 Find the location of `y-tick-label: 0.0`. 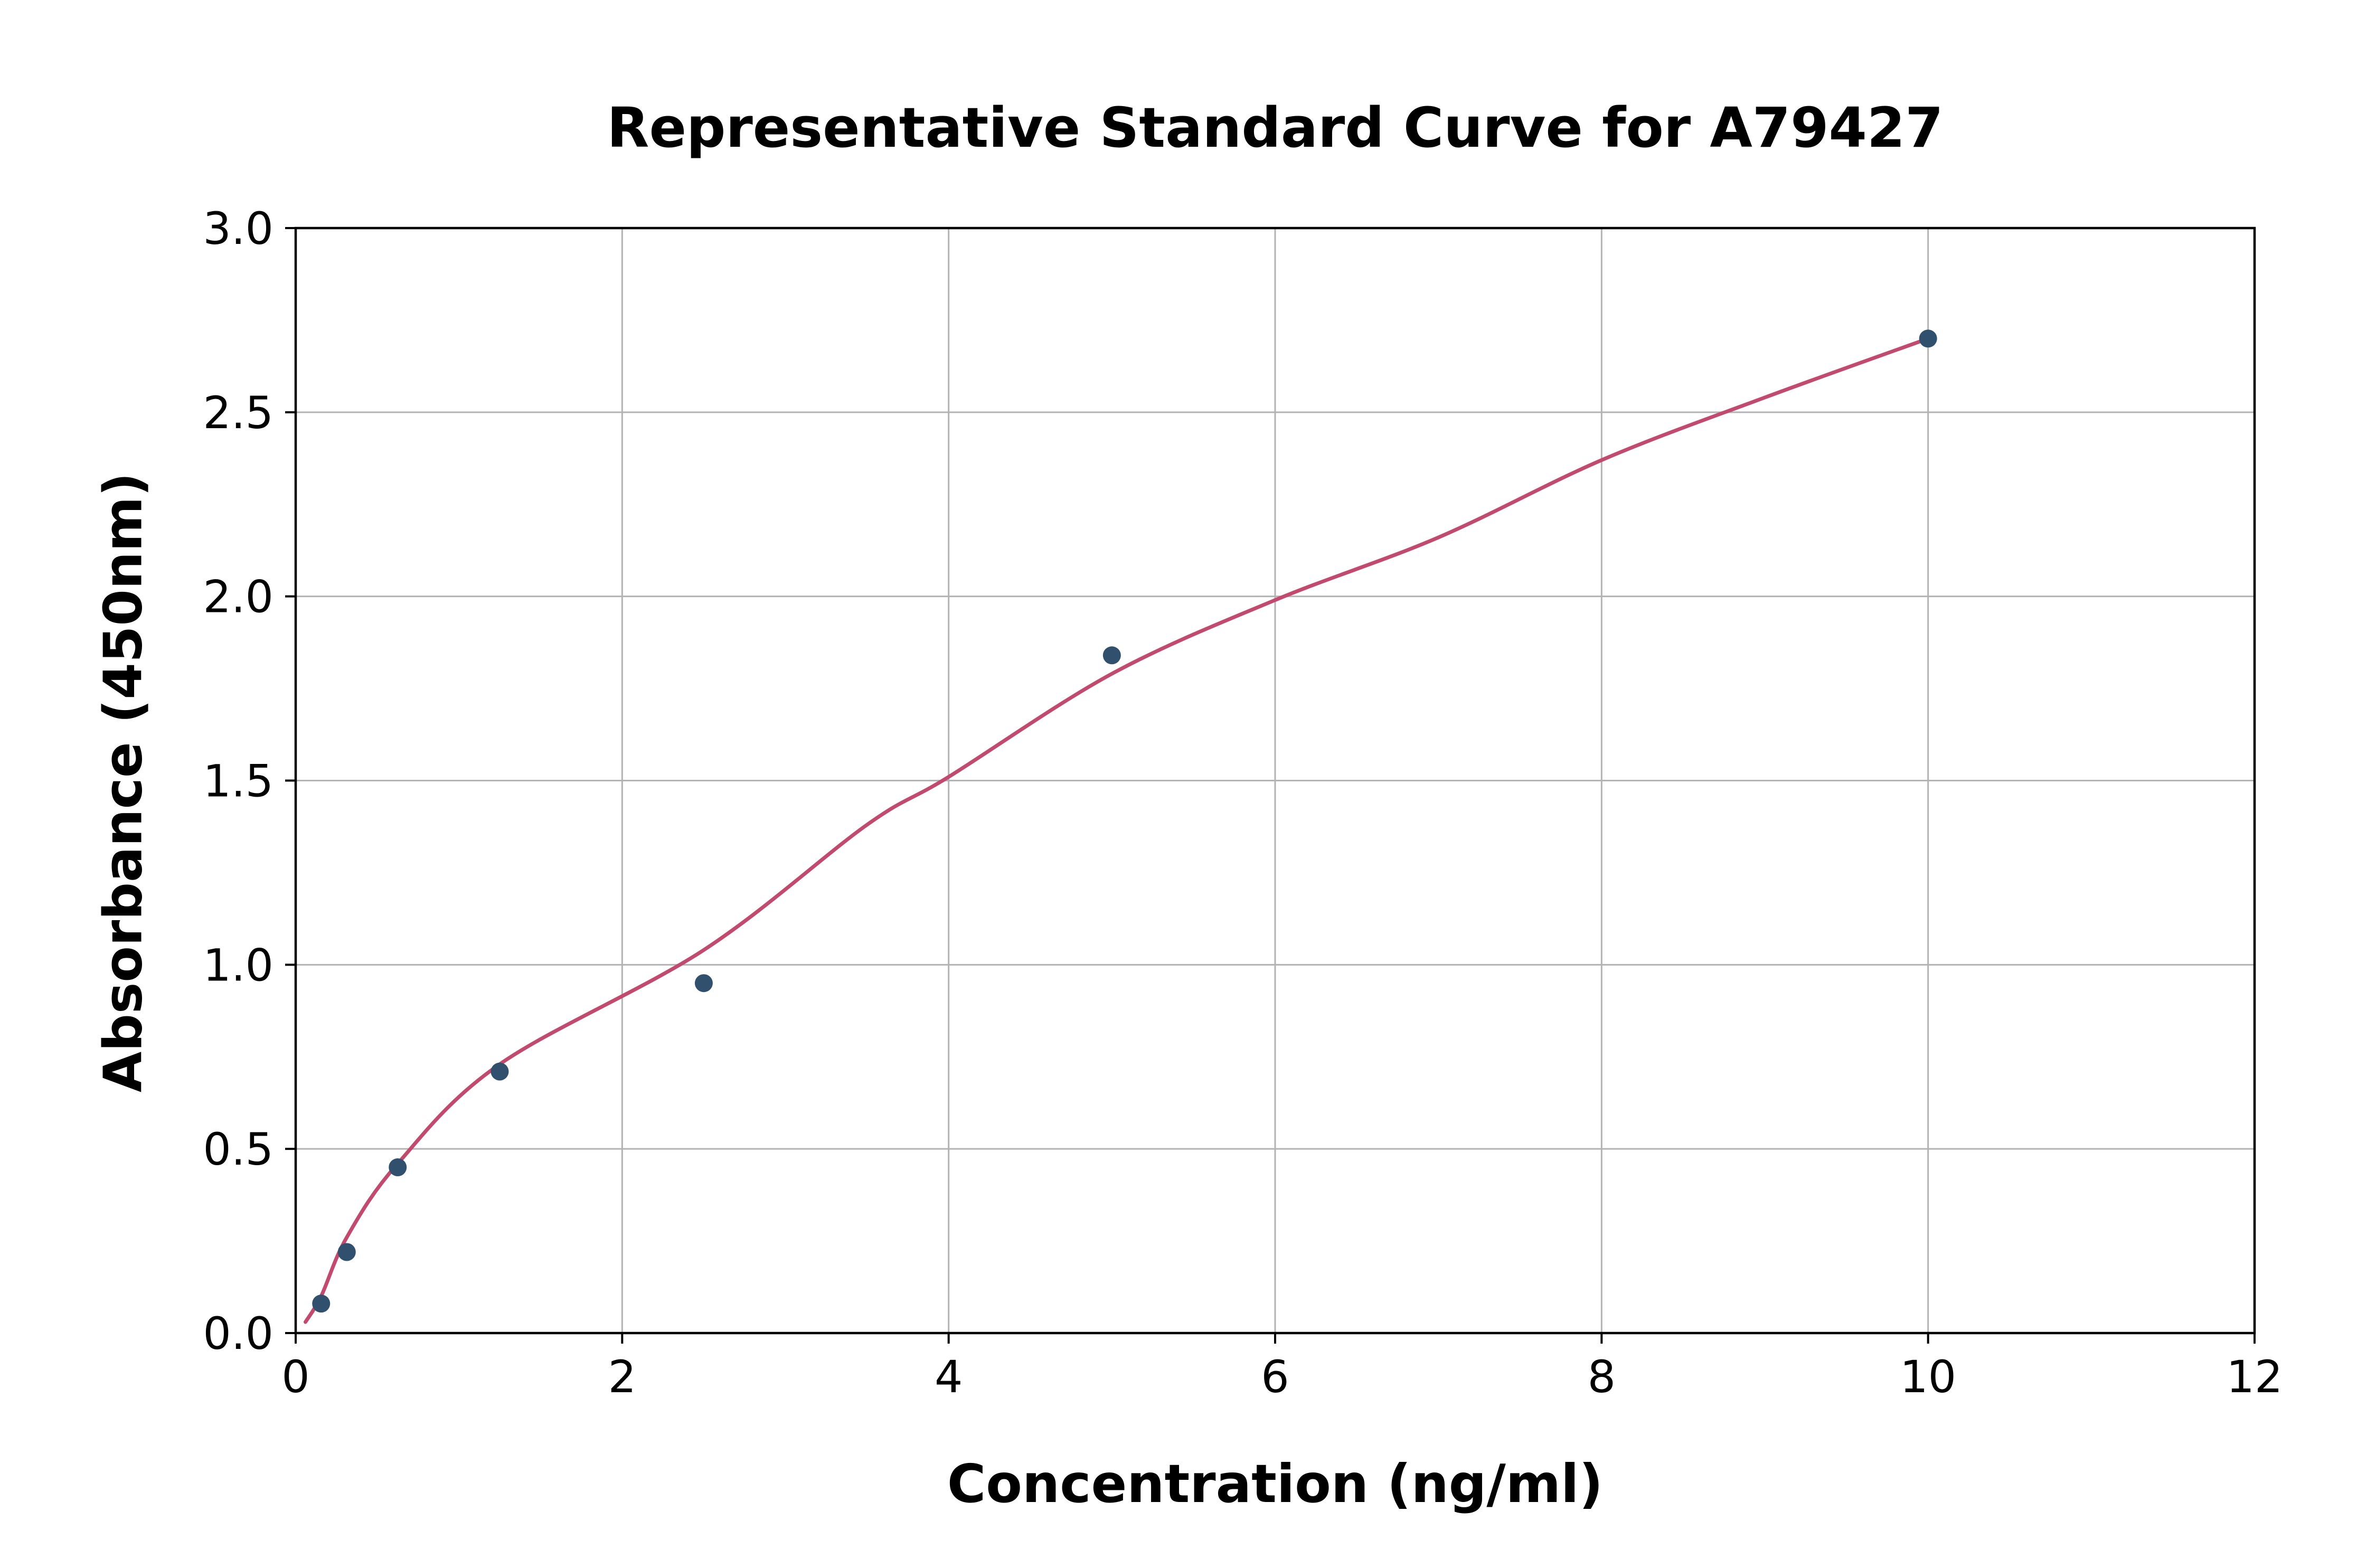

y-tick-label: 0.0 is located at coordinates (239, 1334).